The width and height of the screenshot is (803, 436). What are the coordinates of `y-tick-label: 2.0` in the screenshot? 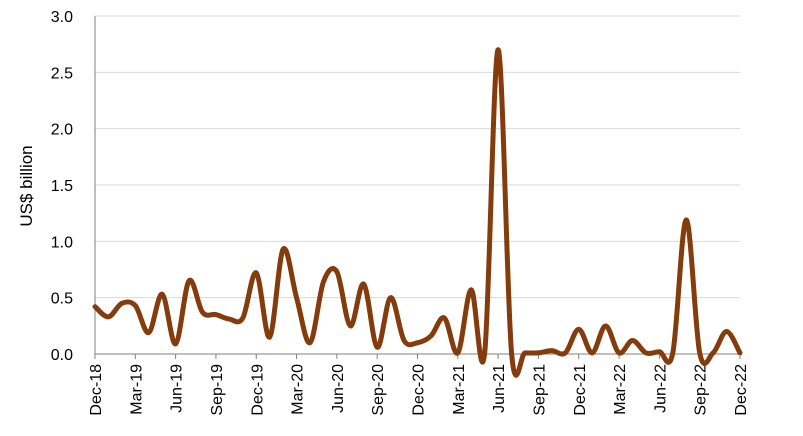 It's located at (62, 130).